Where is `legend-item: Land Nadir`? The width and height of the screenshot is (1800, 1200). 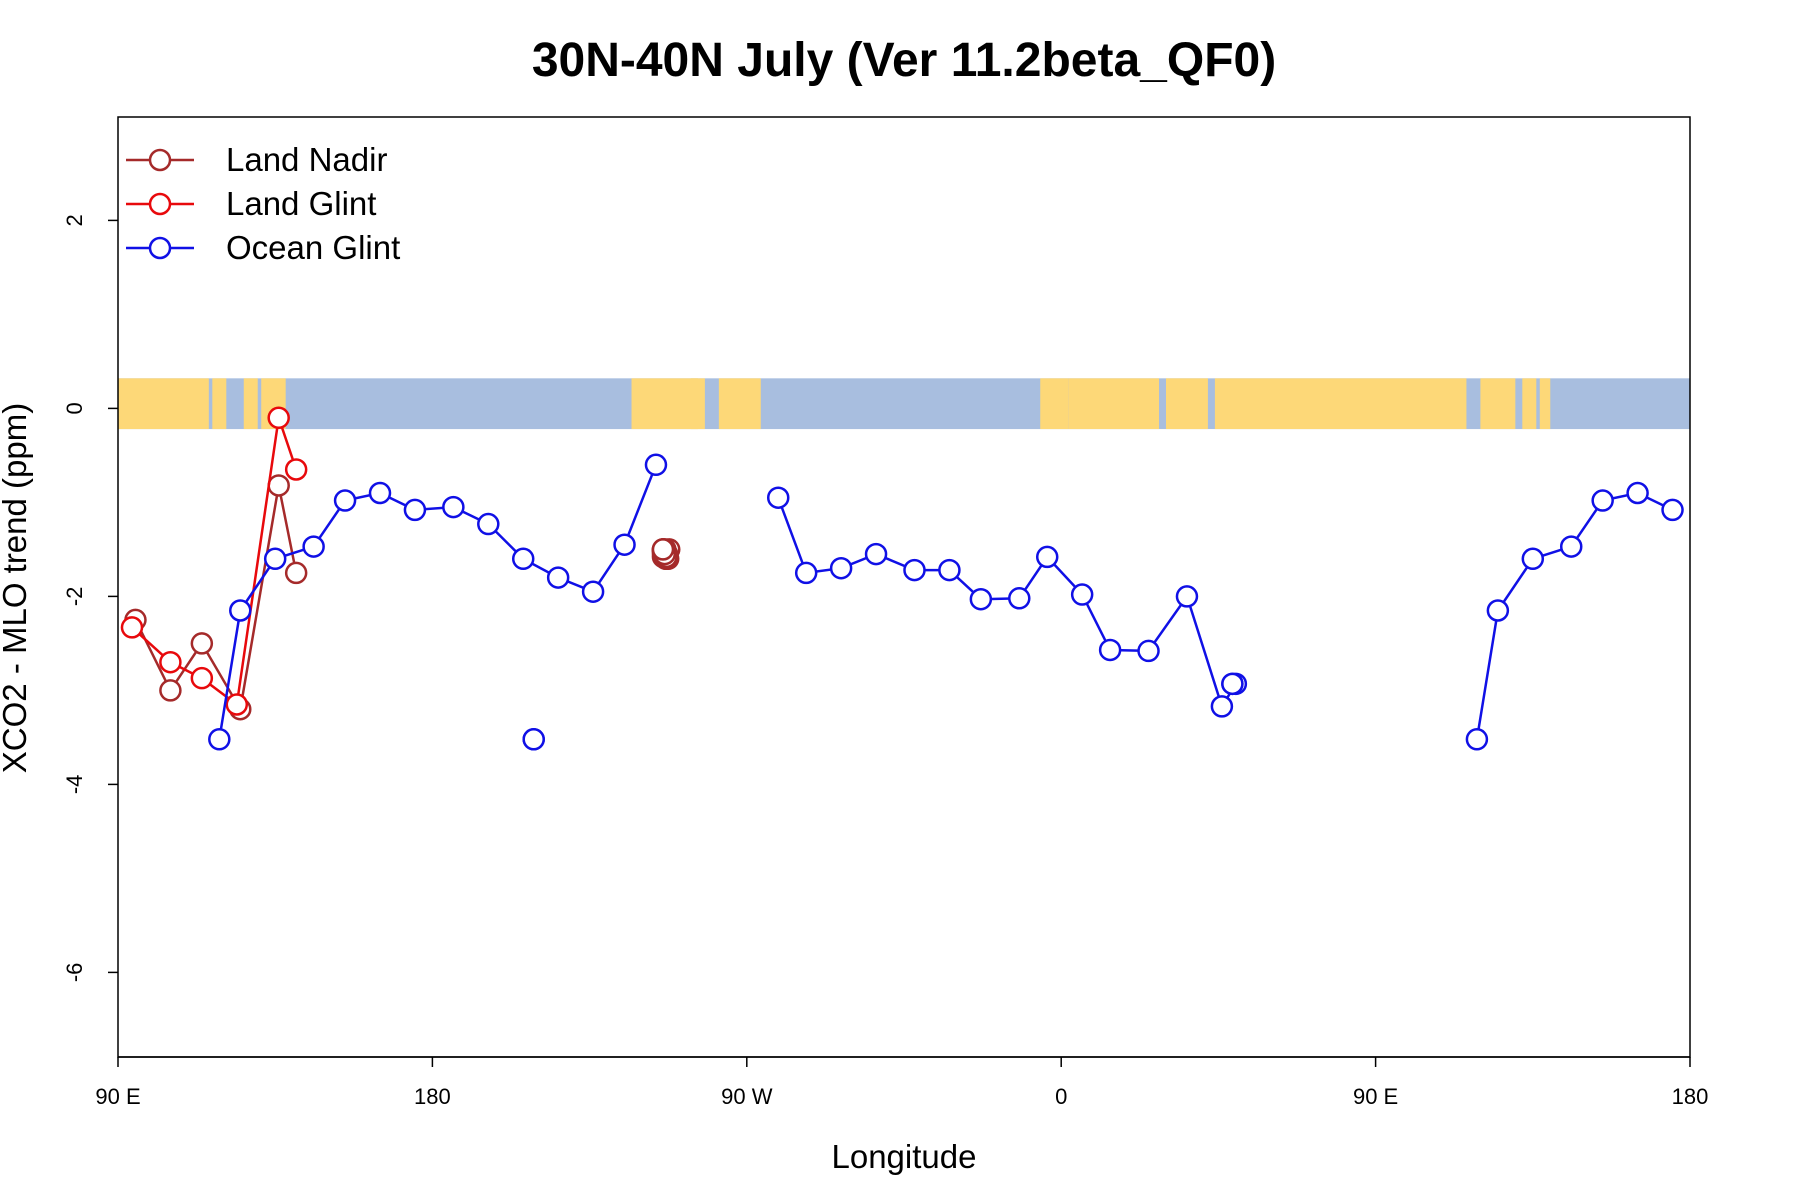 legend-item: Land Nadir is located at coordinates (256, 159).